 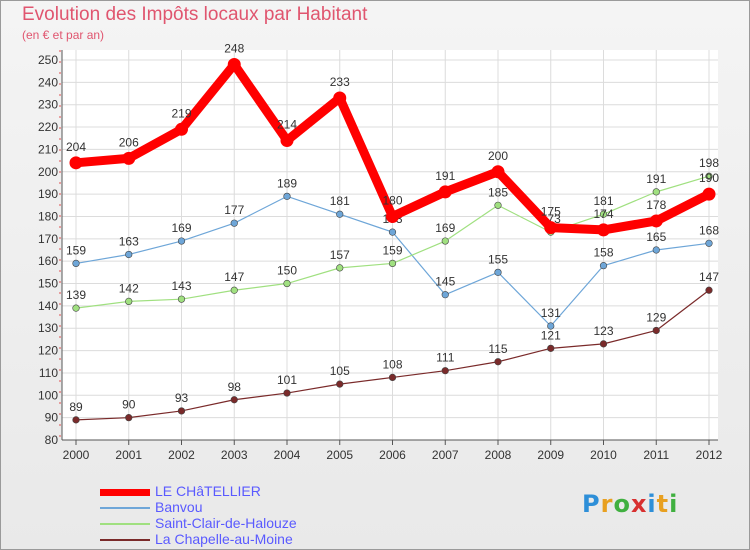 What do you see at coordinates (48, 395) in the screenshot?
I see `y-tick-label: 100` at bounding box center [48, 395].